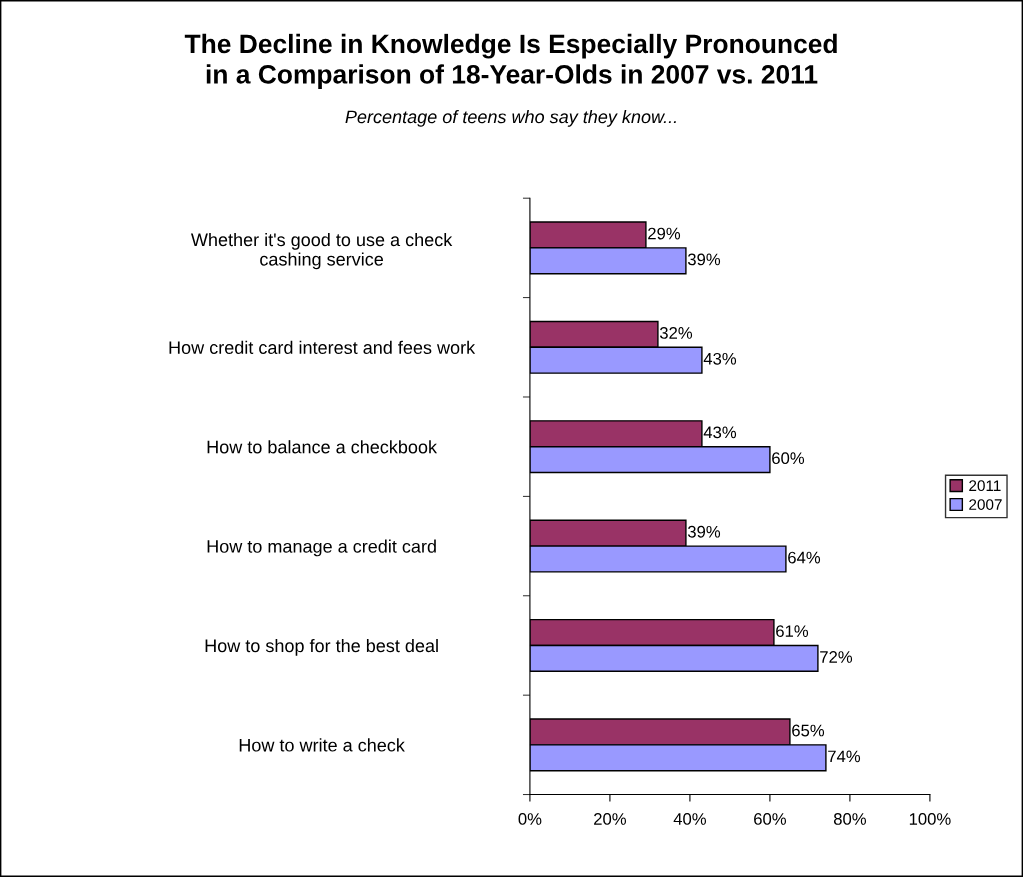 This screenshot has width=1023, height=877. I want to click on data-label: 65%, so click(808, 730).